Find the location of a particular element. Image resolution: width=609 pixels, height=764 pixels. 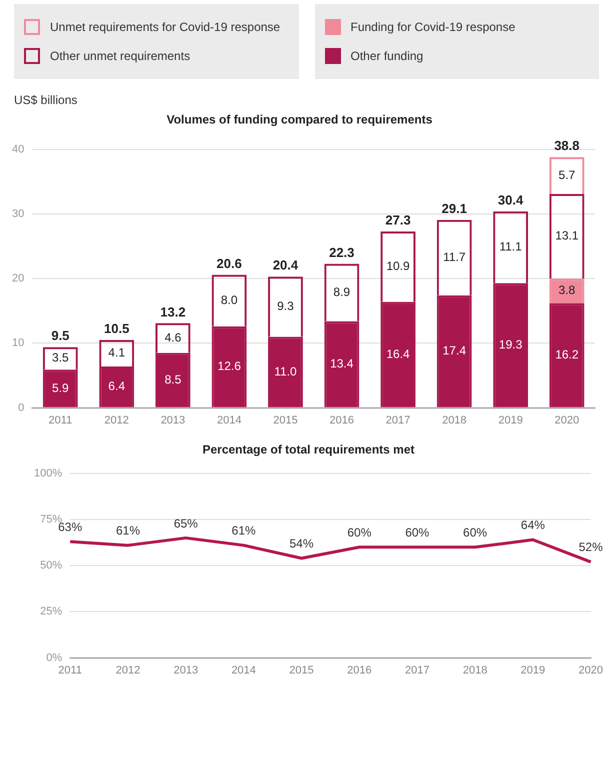

data-label: 19.3 is located at coordinates (510, 345).